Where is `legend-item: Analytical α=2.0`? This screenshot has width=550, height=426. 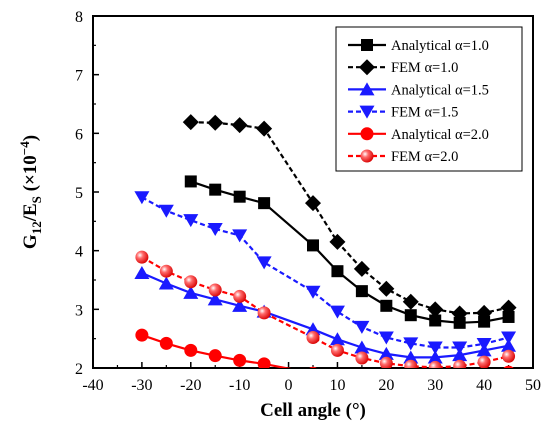 legend-item: Analytical α=2.0 is located at coordinates (418, 135).